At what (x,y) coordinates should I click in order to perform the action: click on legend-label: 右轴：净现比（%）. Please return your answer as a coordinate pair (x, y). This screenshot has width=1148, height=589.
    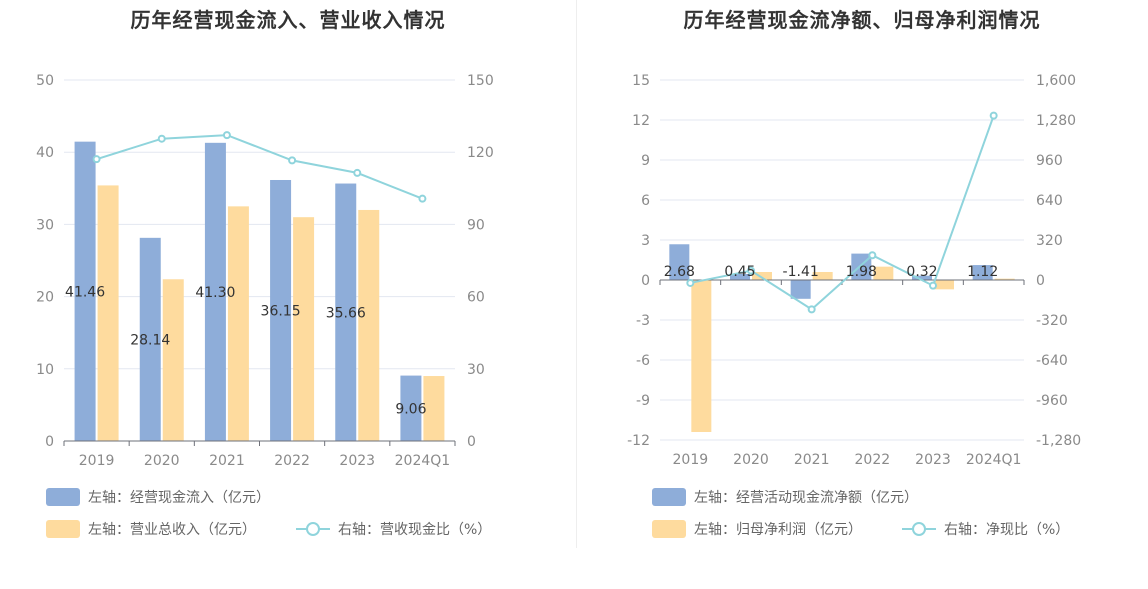
    Looking at the image, I should click on (1007, 530).